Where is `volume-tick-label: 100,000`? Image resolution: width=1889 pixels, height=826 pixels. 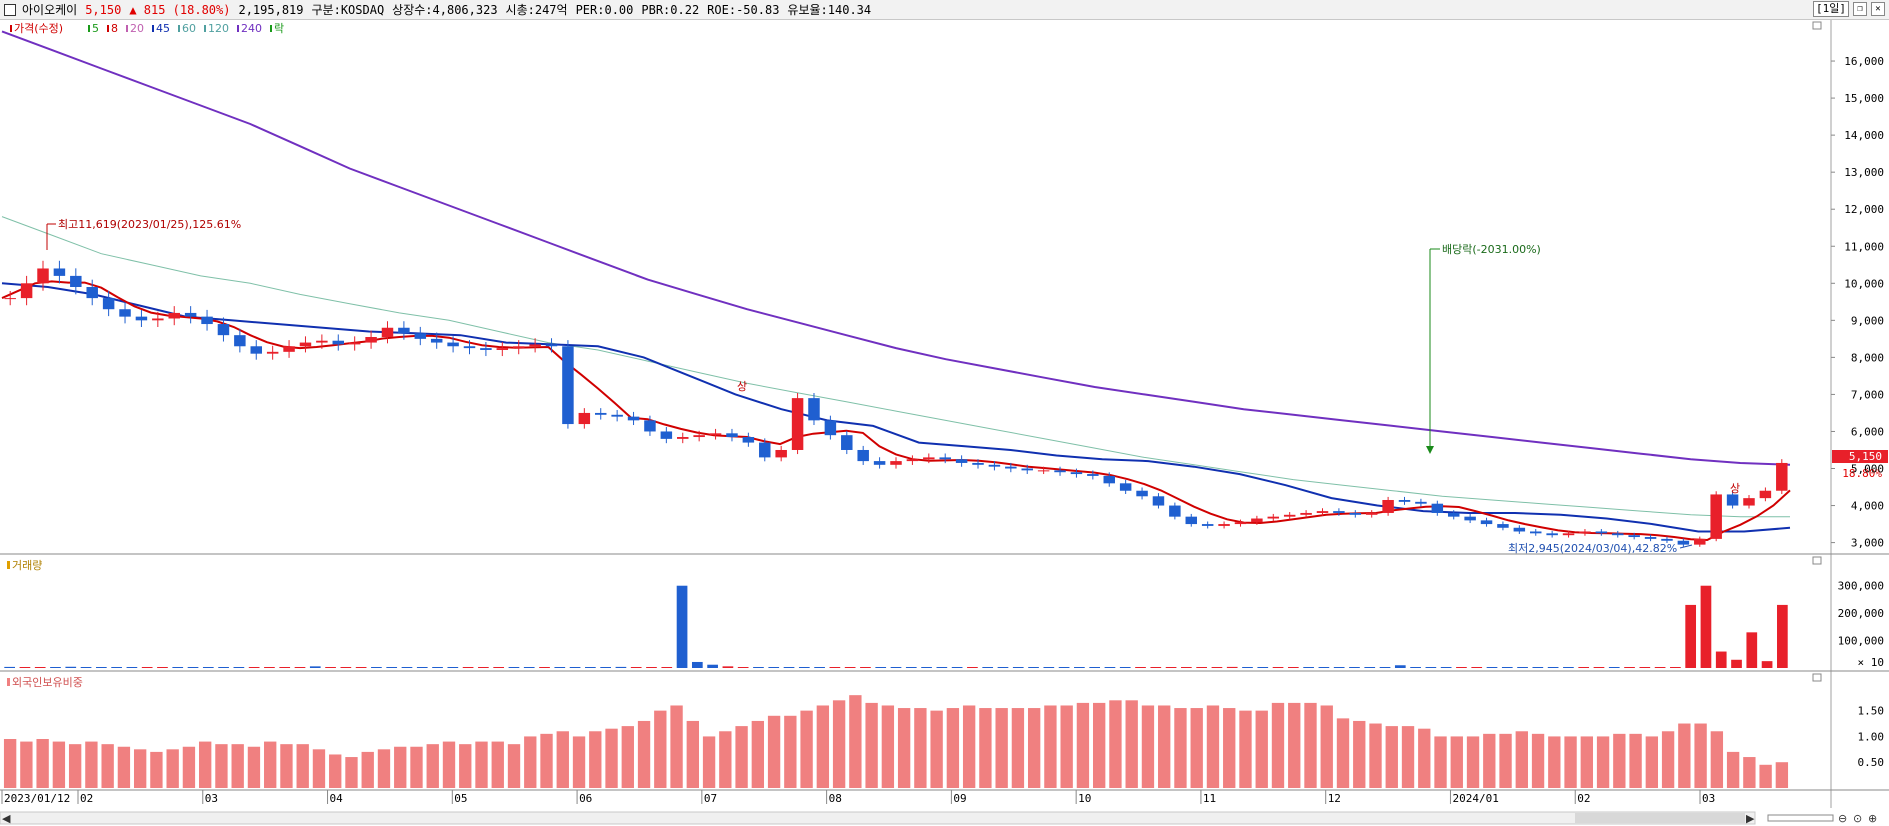
volume-tick-label: 100,000 is located at coordinates (1861, 641).